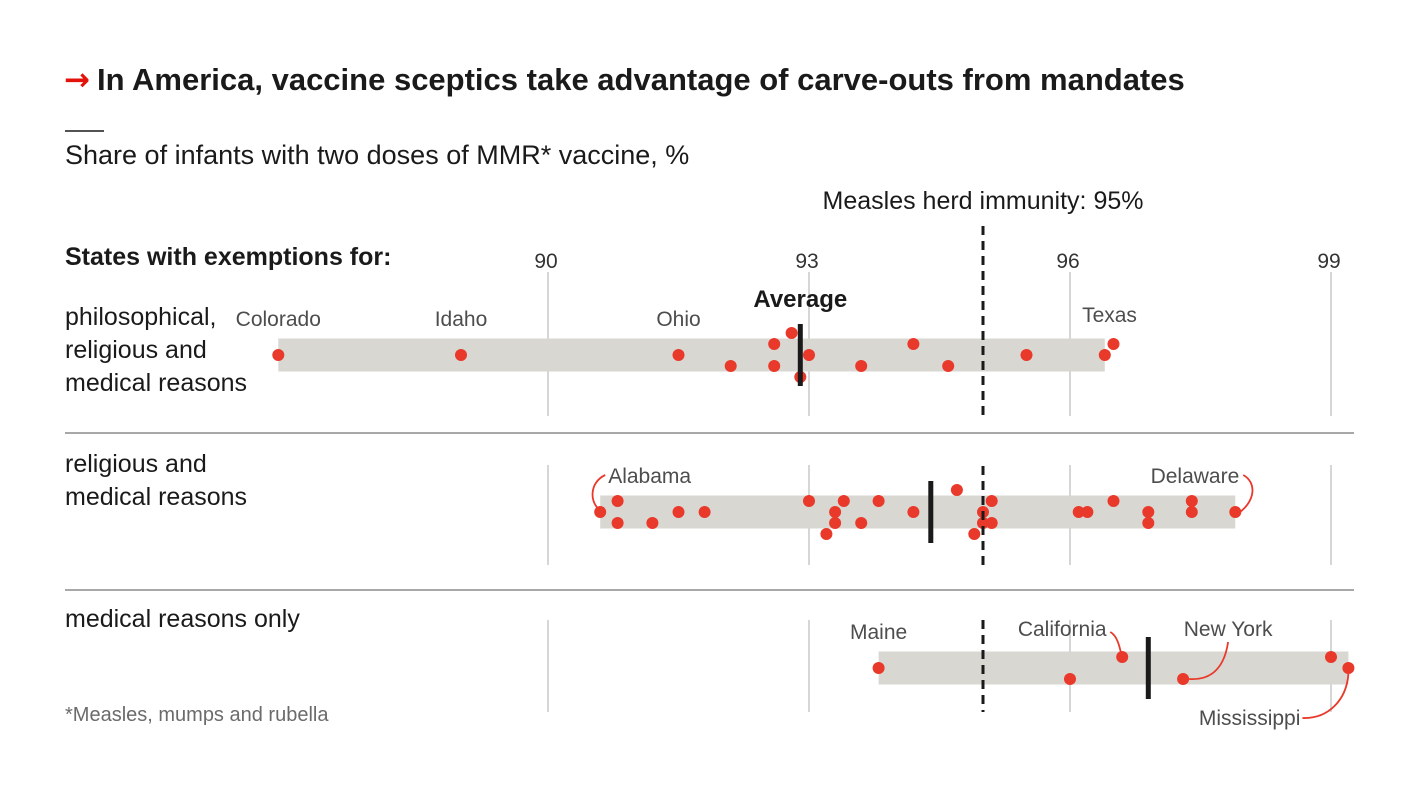 The image size is (1420, 794). I want to click on average-label-layer: Average, so click(800, 299).